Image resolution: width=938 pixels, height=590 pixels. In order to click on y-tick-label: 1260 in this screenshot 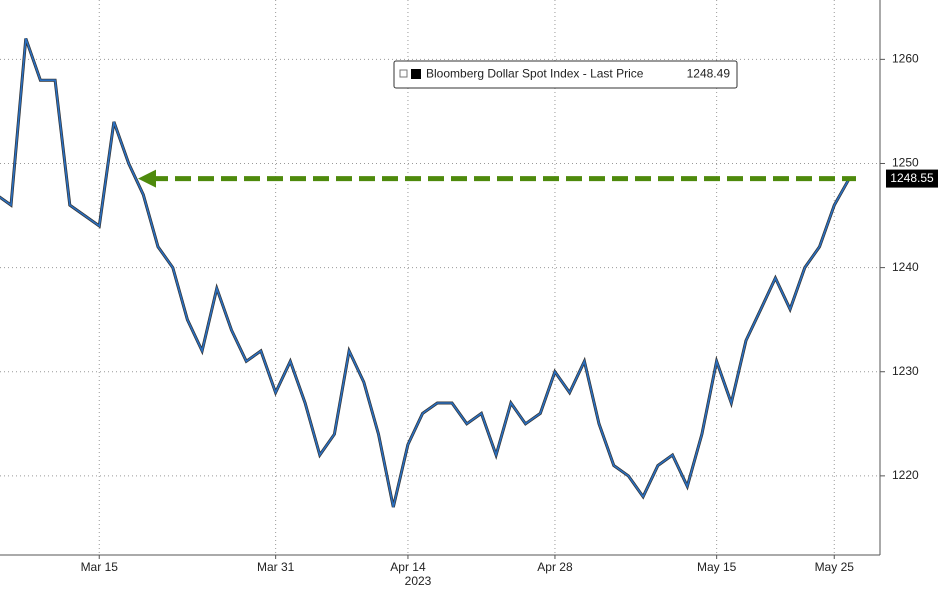, I will do `click(905, 59)`.